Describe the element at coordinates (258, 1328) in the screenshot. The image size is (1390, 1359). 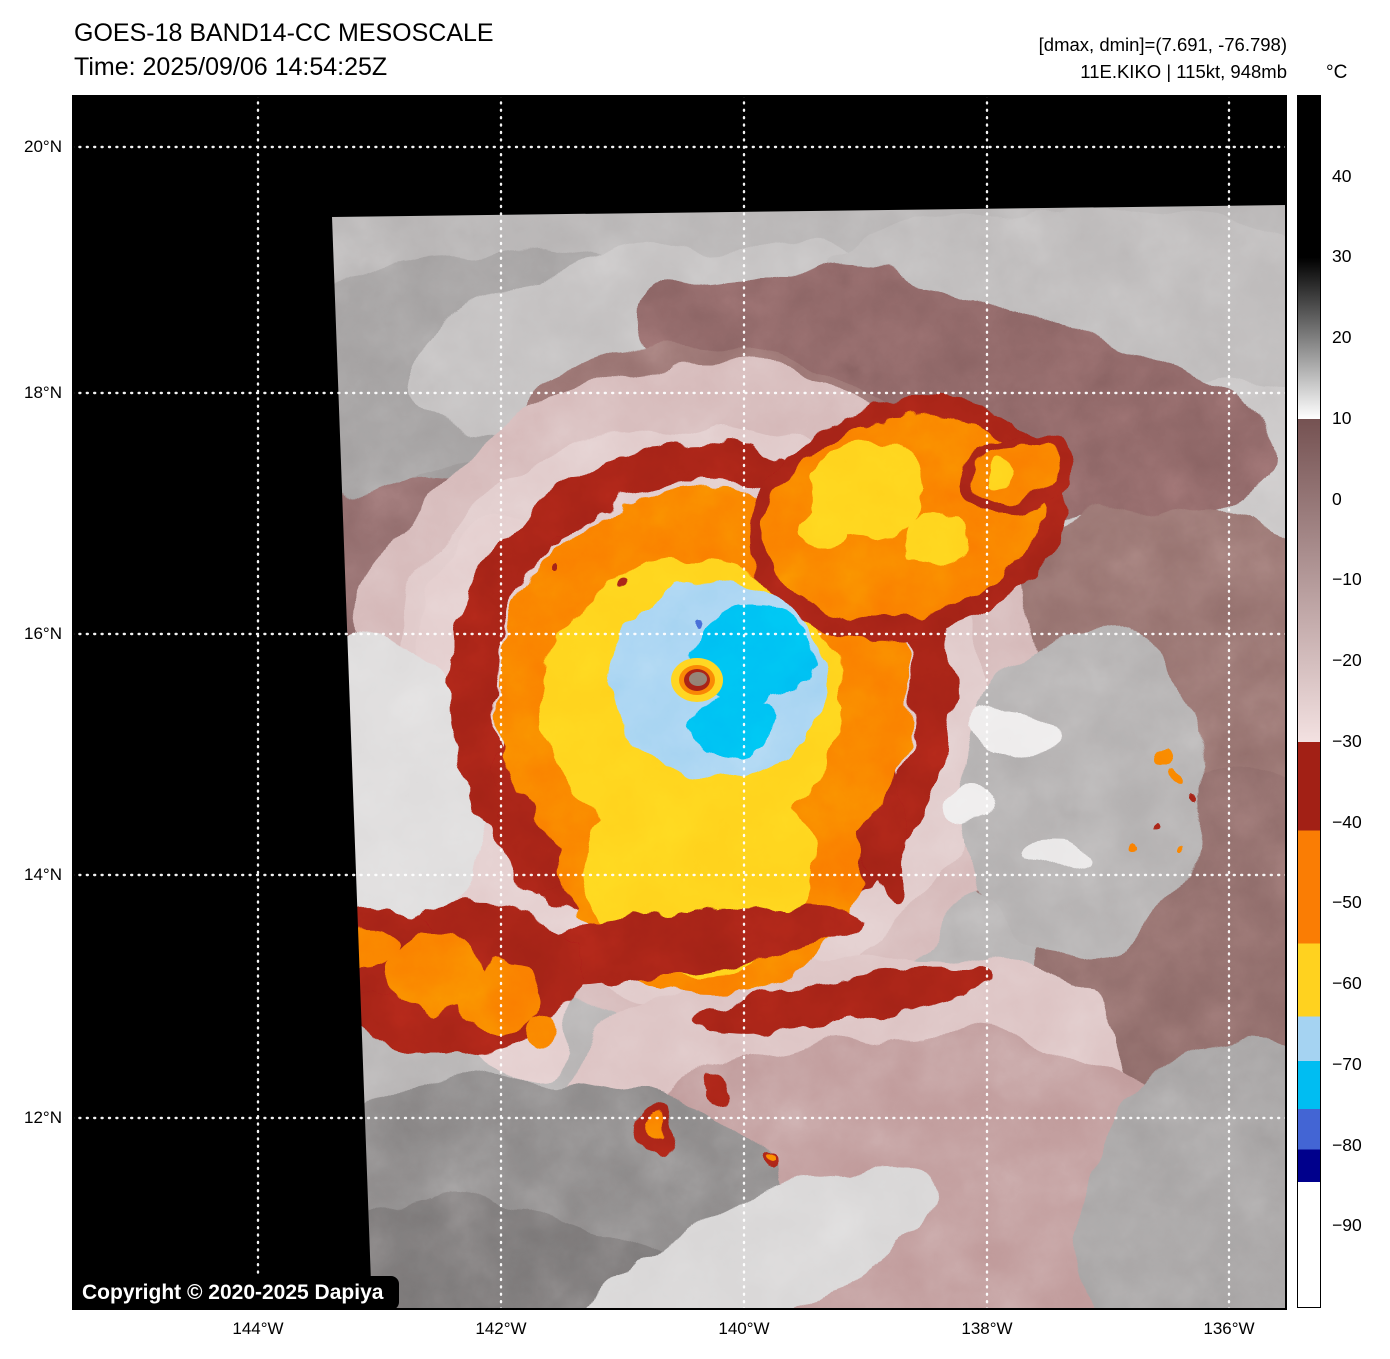
I see `lon-tick-label: 144°W` at that location.